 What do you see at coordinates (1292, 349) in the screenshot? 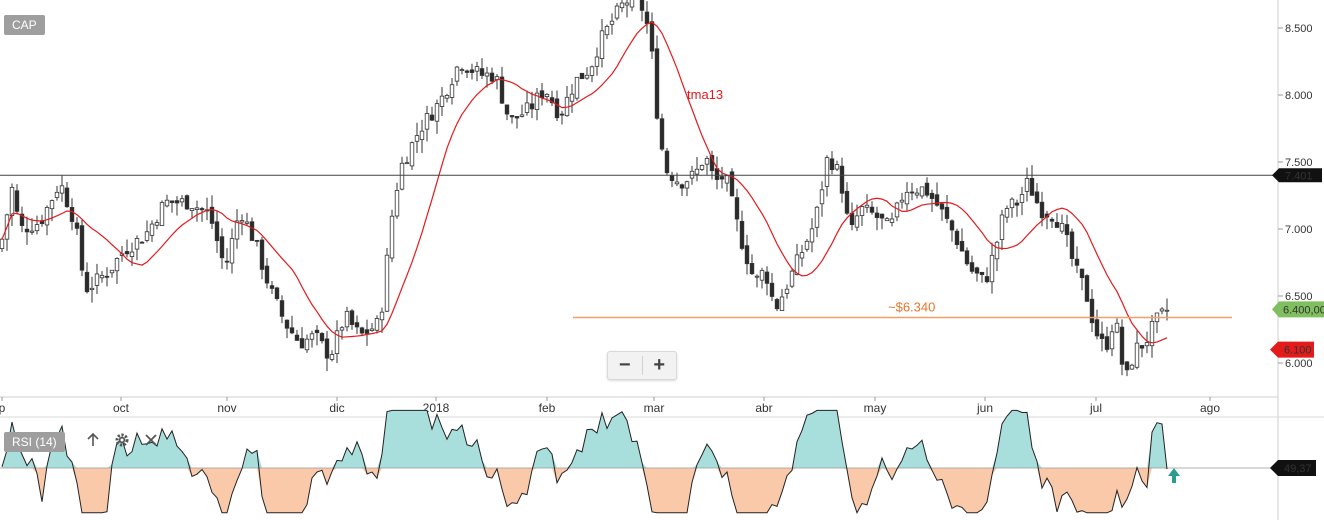
I see `low-marker-badge` at bounding box center [1292, 349].